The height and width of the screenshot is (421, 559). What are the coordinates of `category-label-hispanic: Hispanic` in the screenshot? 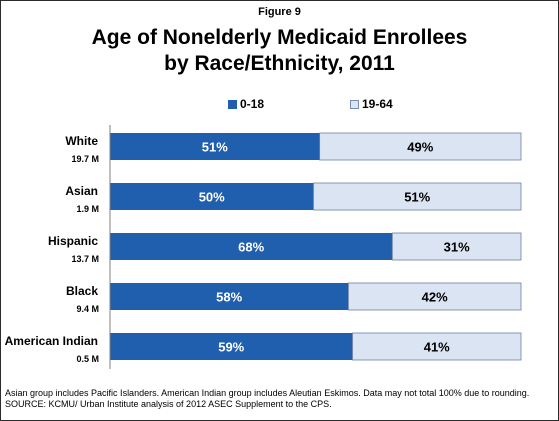 It's located at (73, 241).